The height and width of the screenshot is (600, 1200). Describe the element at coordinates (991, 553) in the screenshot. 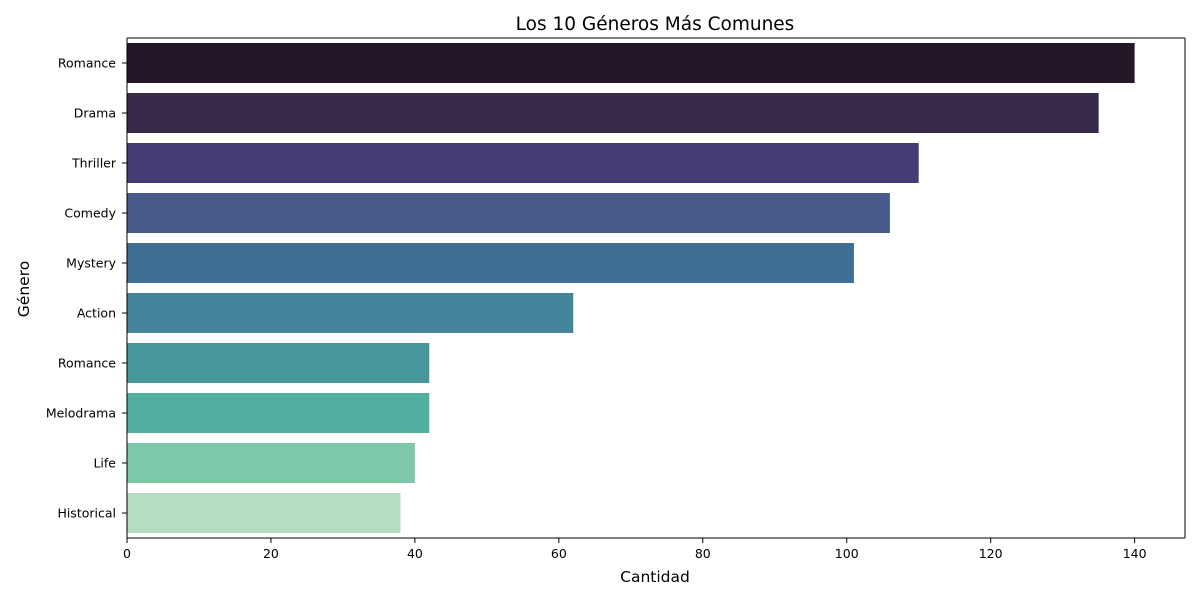

I see `x-tick-label: 120` at that location.